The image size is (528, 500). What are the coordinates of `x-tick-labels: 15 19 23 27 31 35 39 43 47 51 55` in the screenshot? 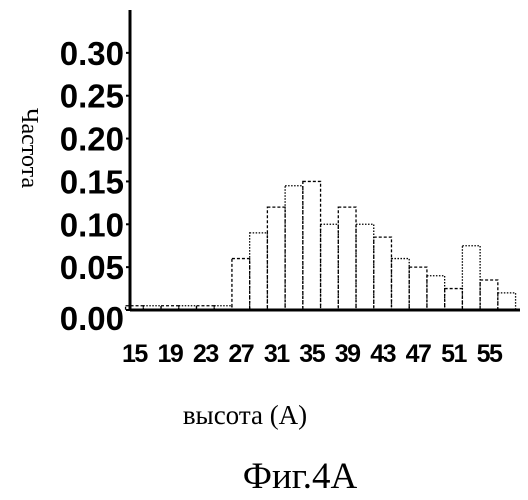 It's located at (312, 354).